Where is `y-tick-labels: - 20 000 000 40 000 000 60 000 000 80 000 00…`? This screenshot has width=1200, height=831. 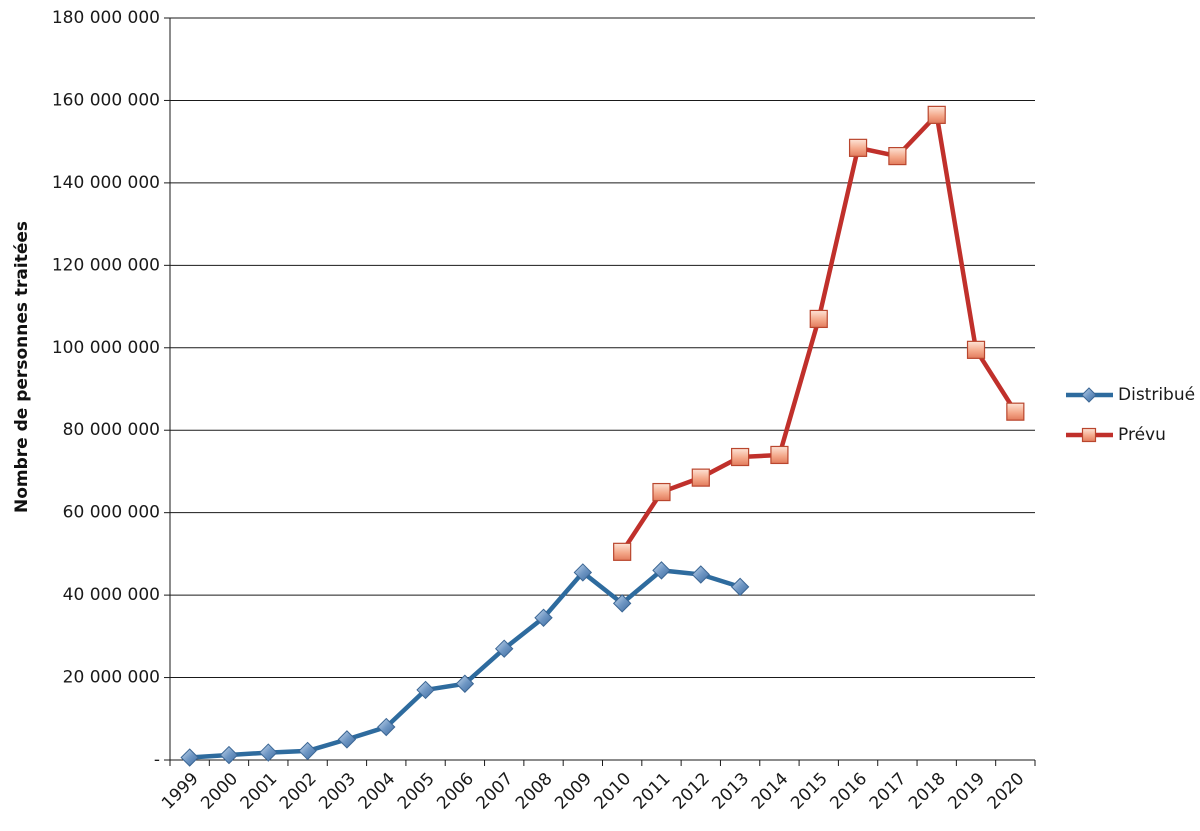 y-tick-labels: - 20 000 000 40 000 000 60 000 000 80 000 00… is located at coordinates (106, 389).